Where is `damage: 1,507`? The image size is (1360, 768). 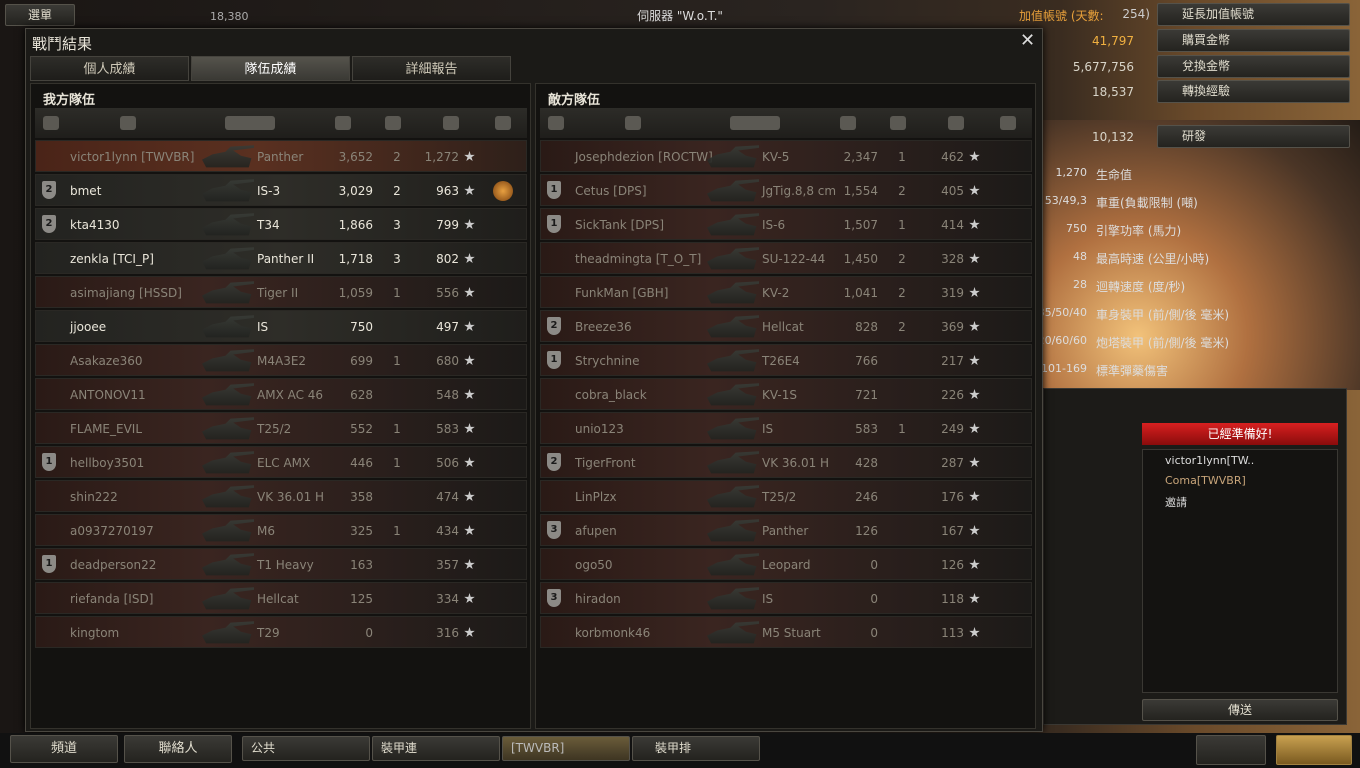
damage: 1,507 is located at coordinates (860, 225).